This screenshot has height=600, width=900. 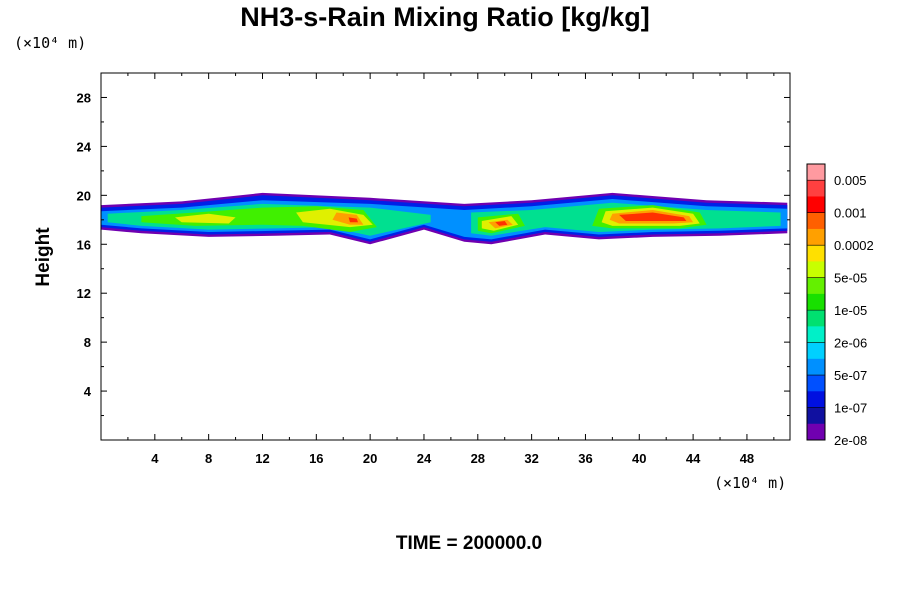 What do you see at coordinates (84, 244) in the screenshot?
I see `y-tick-label: 16` at bounding box center [84, 244].